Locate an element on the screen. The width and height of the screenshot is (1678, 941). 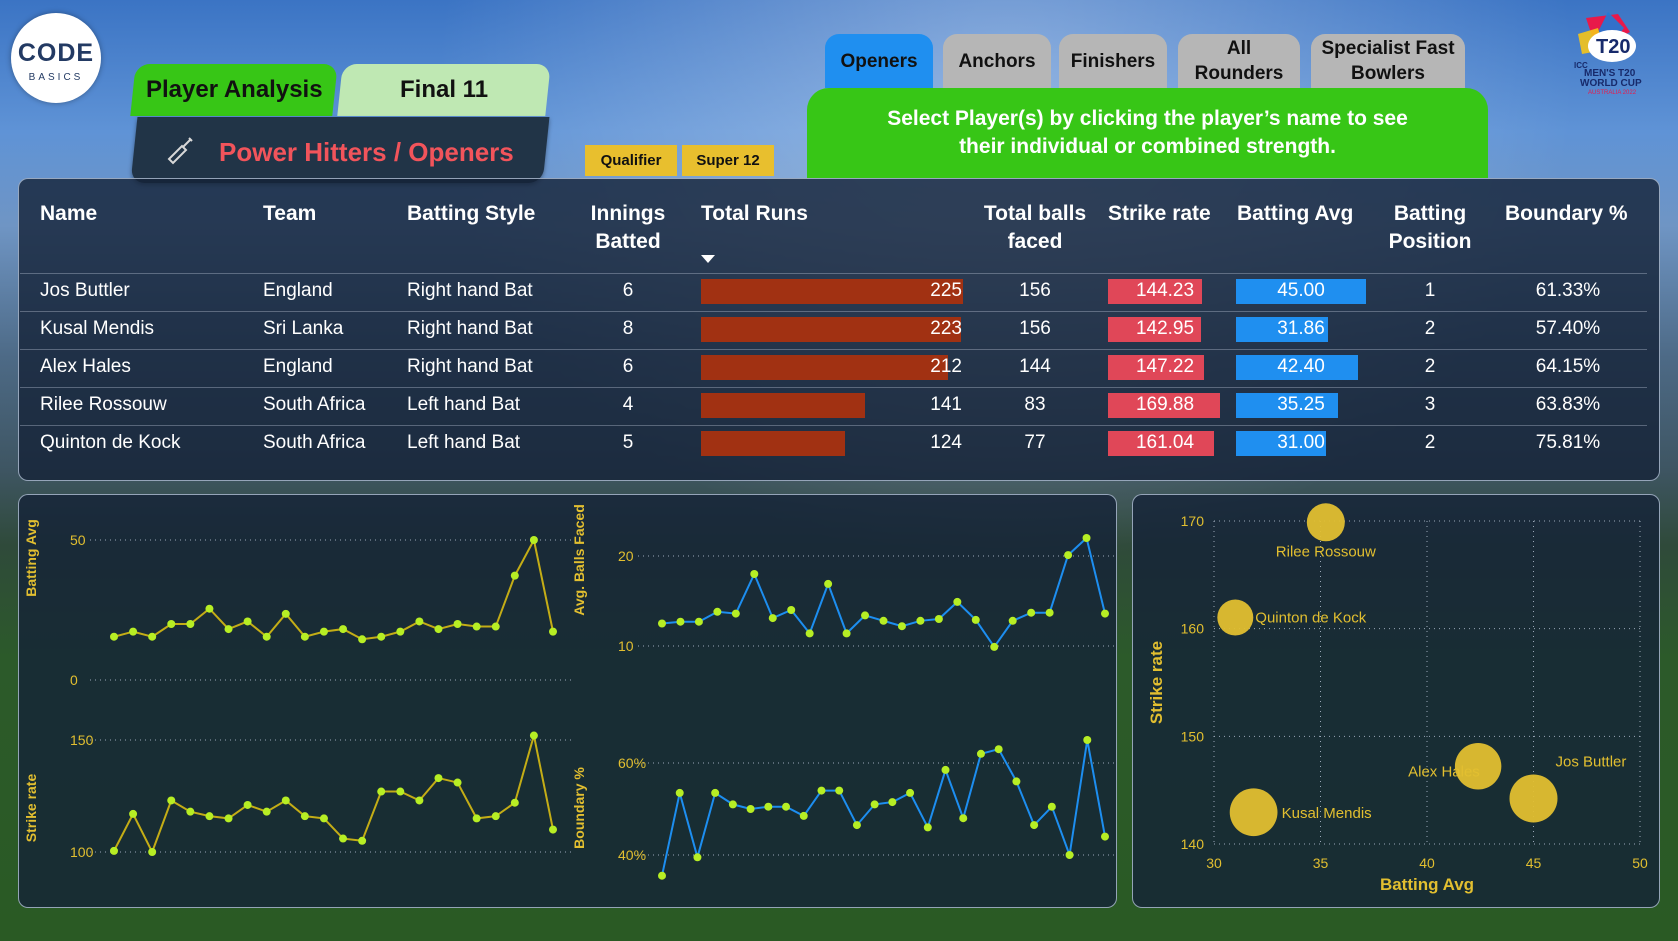
strike-rate-cell: 142.95 is located at coordinates (1165, 328).